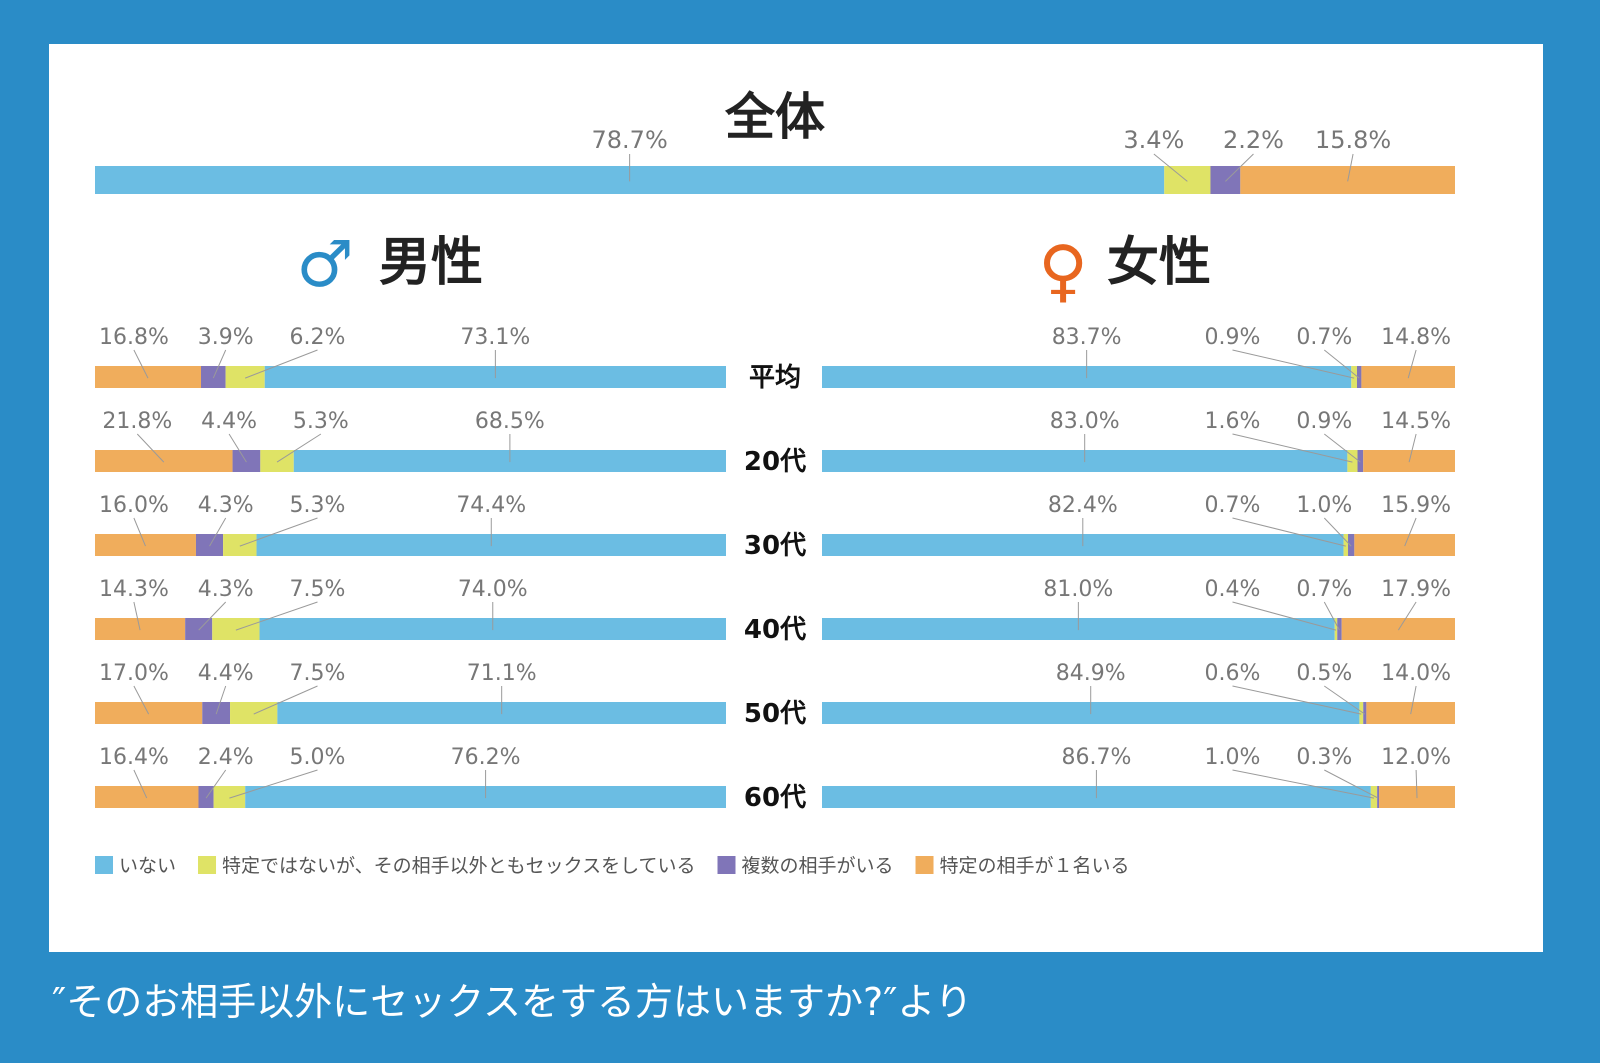  Describe the element at coordinates (1342, 448) in the screenshot. I see `female-row-1-leader-multiple` at that location.